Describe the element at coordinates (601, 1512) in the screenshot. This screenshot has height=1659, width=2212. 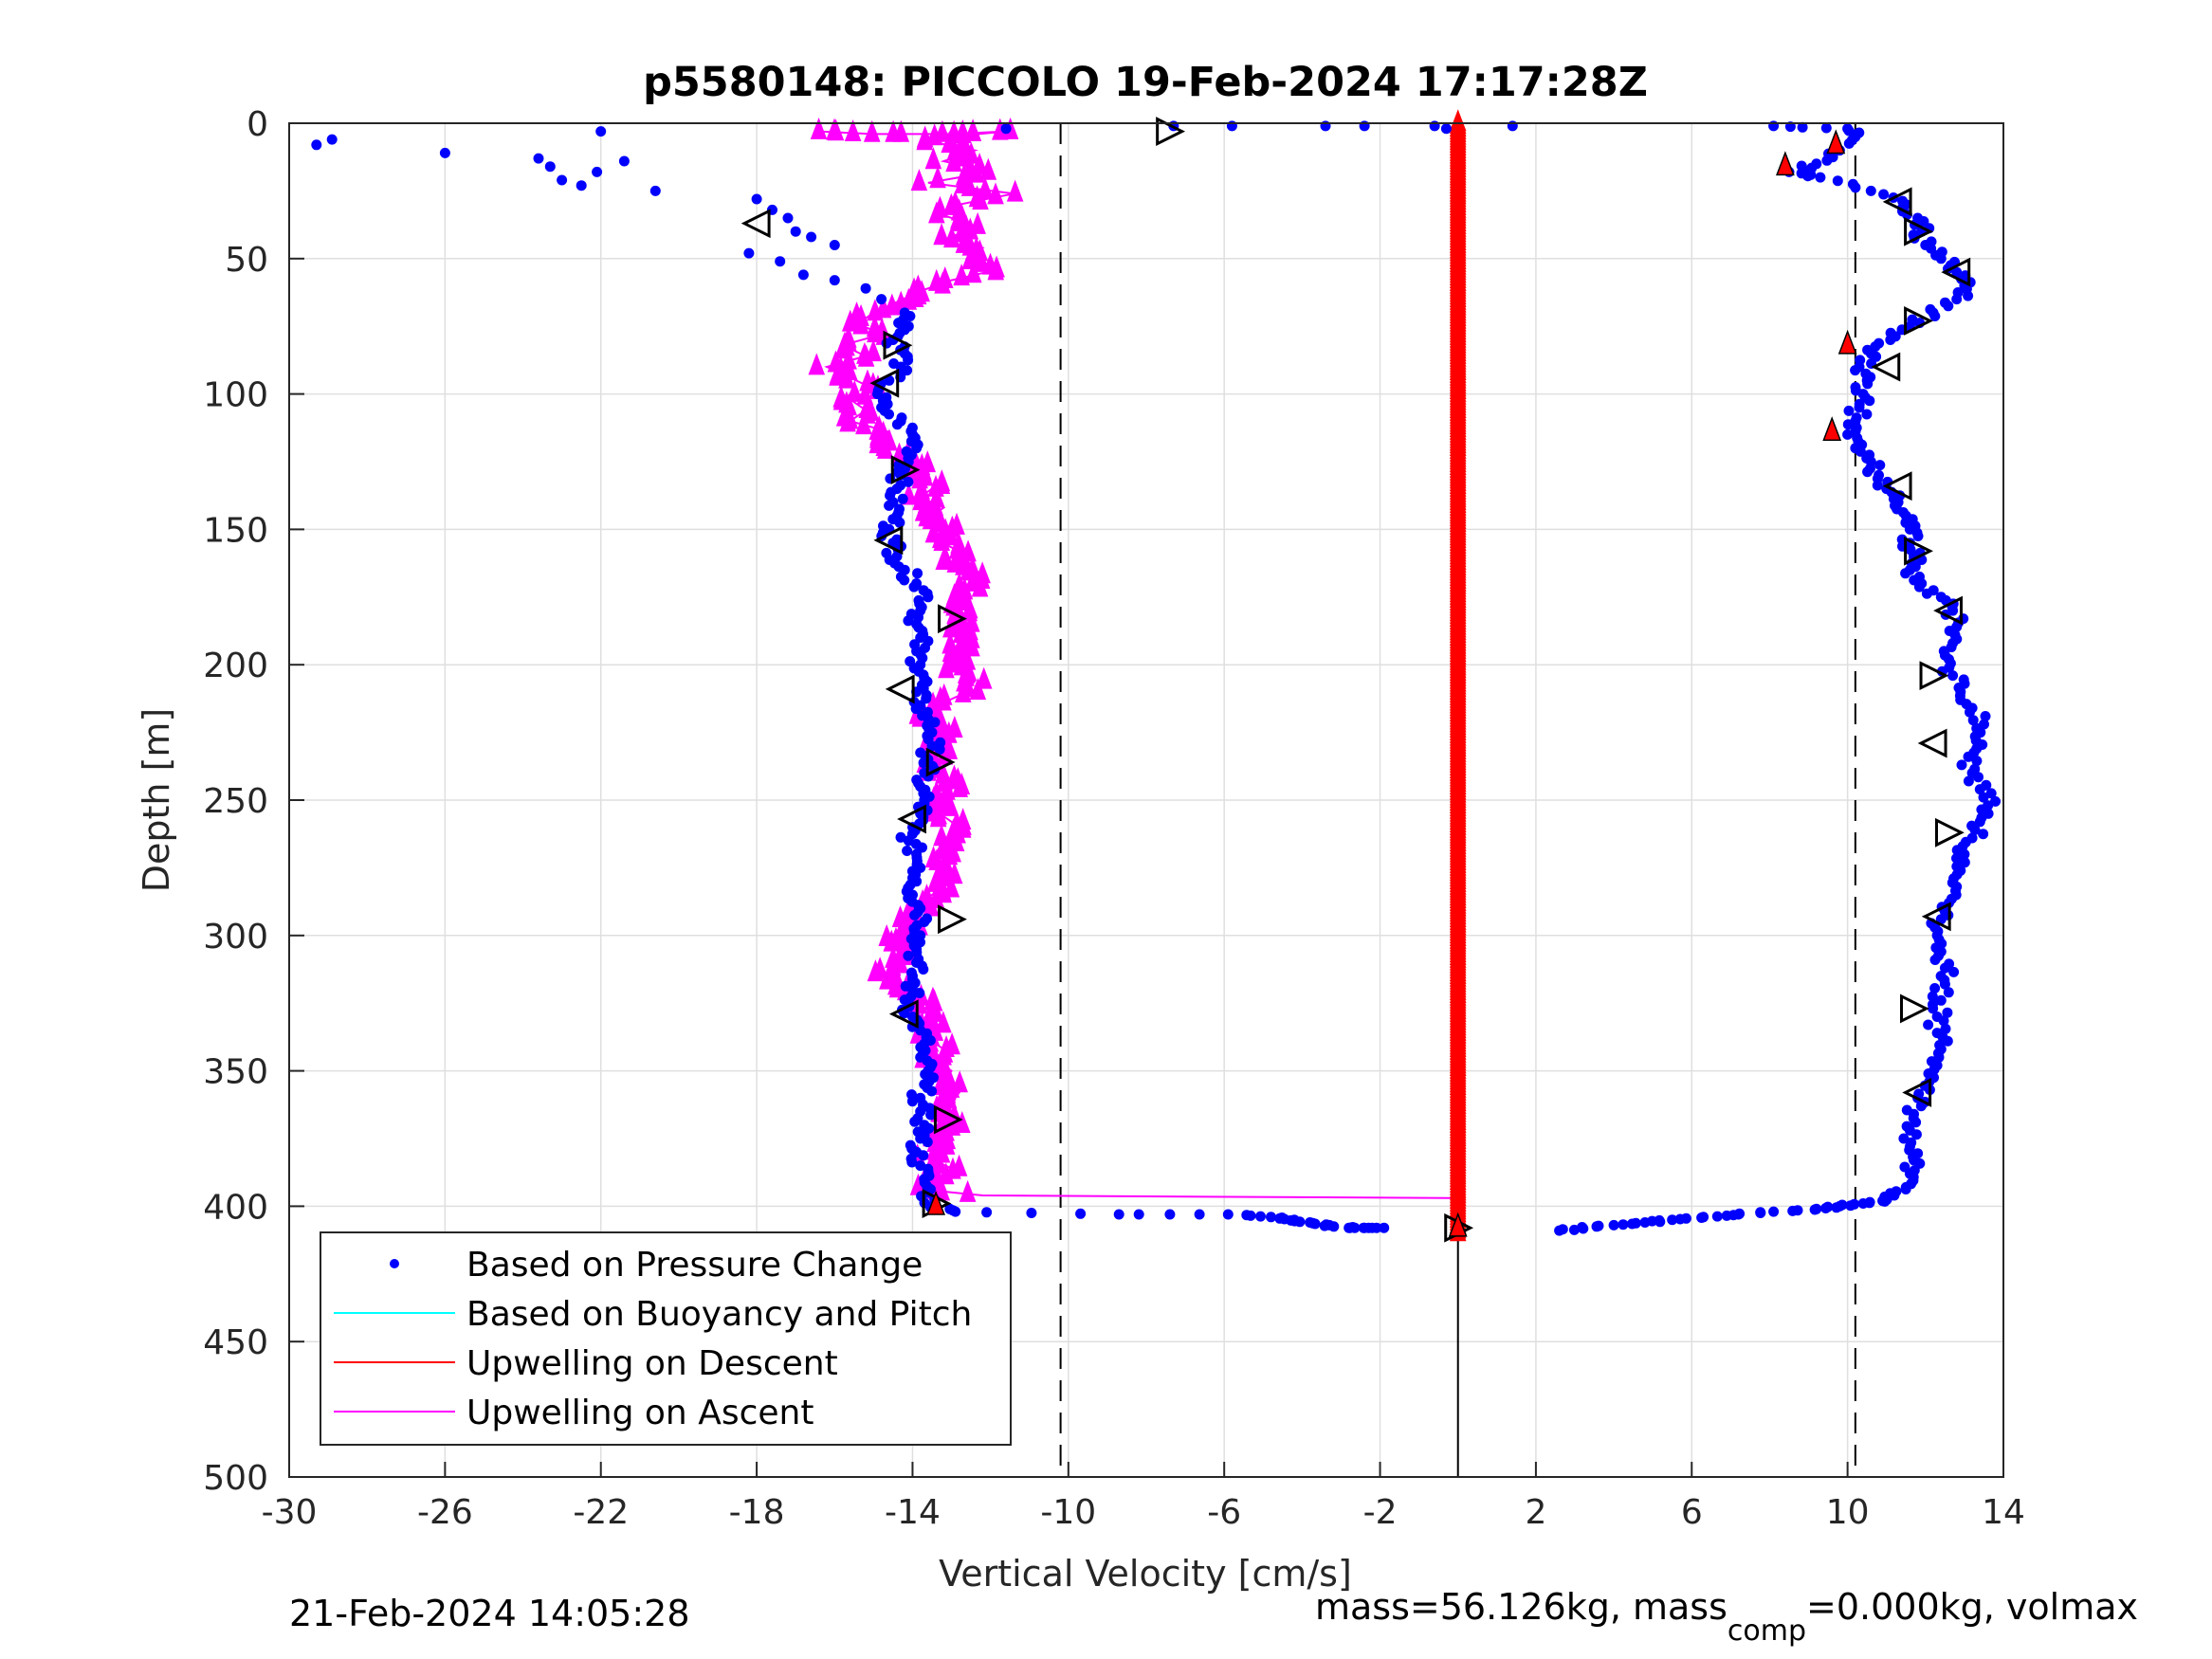
I see `x-tick-label: -22` at that location.